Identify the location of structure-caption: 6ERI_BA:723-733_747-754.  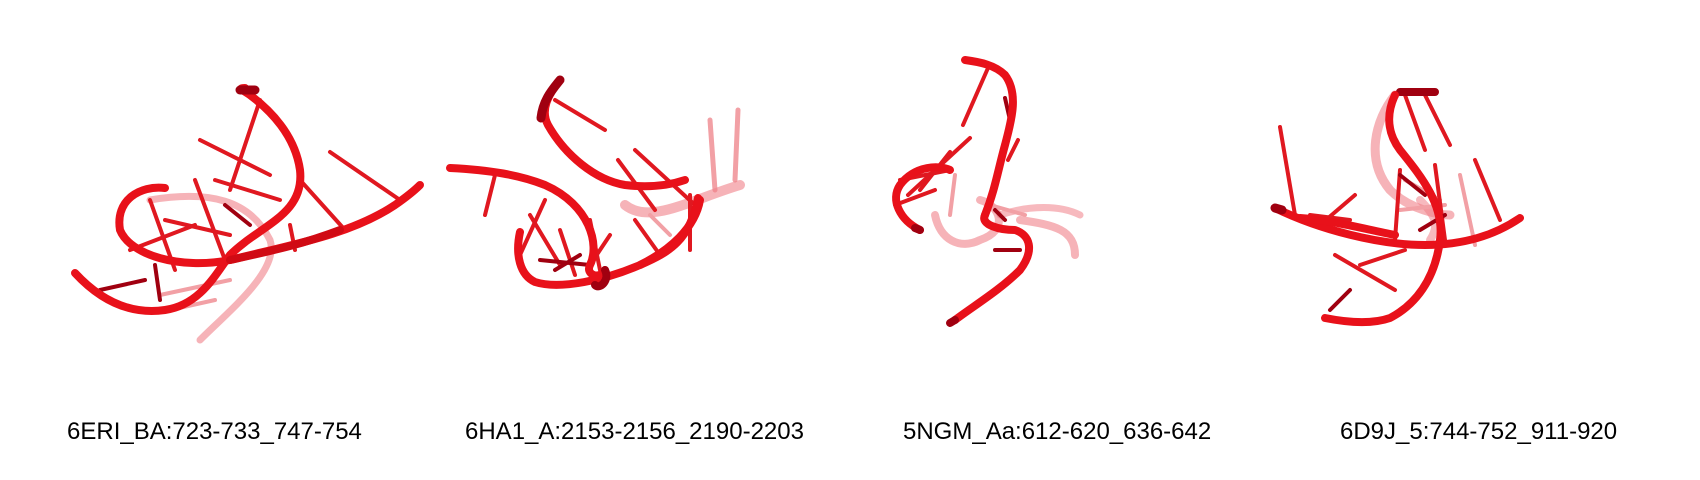
(214, 431).